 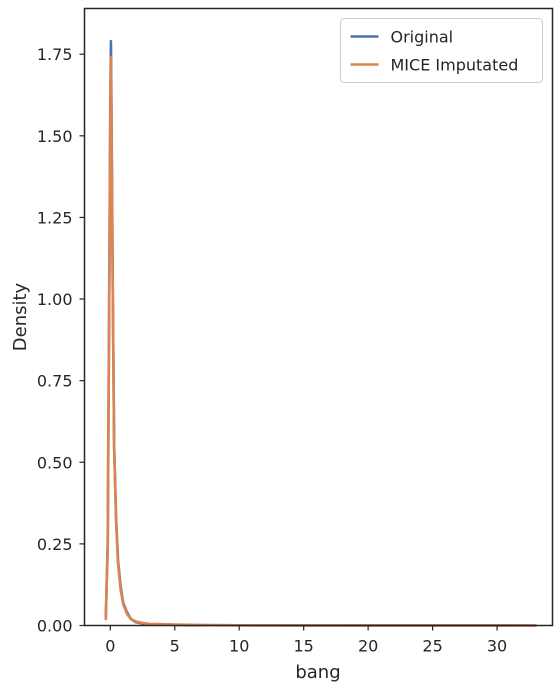 What do you see at coordinates (55, 381) in the screenshot?
I see `y-tick-label: 0.75` at bounding box center [55, 381].